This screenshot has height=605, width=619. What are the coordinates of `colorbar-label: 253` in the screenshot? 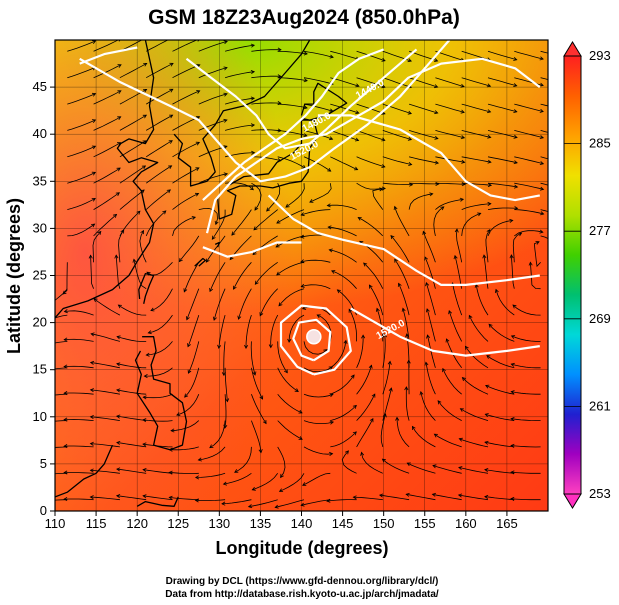 It's located at (600, 493).